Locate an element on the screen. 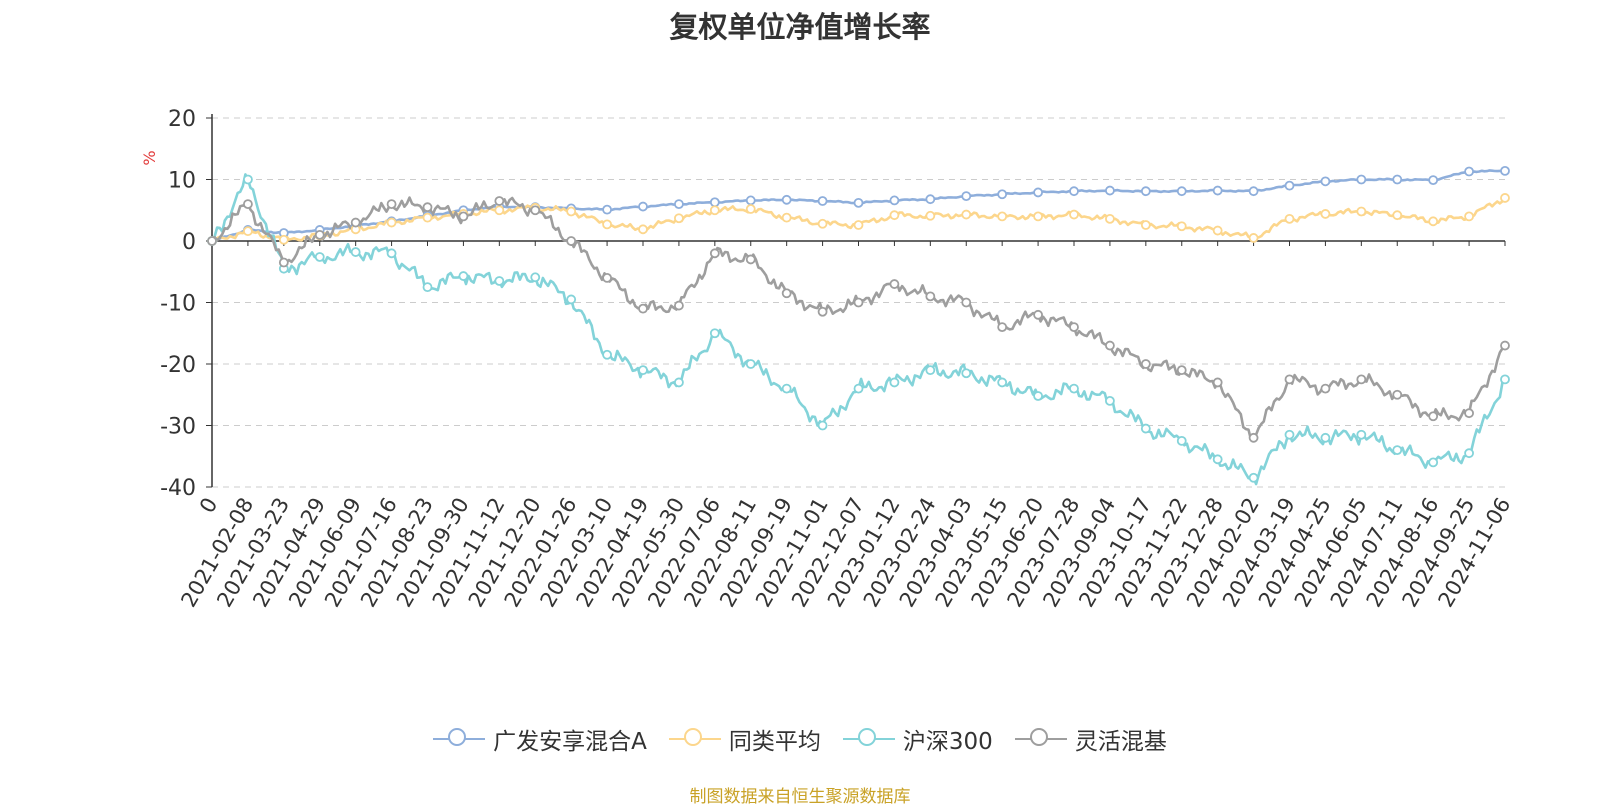 The image size is (1600, 807). legend-item: 沪深300 is located at coordinates (917, 739).